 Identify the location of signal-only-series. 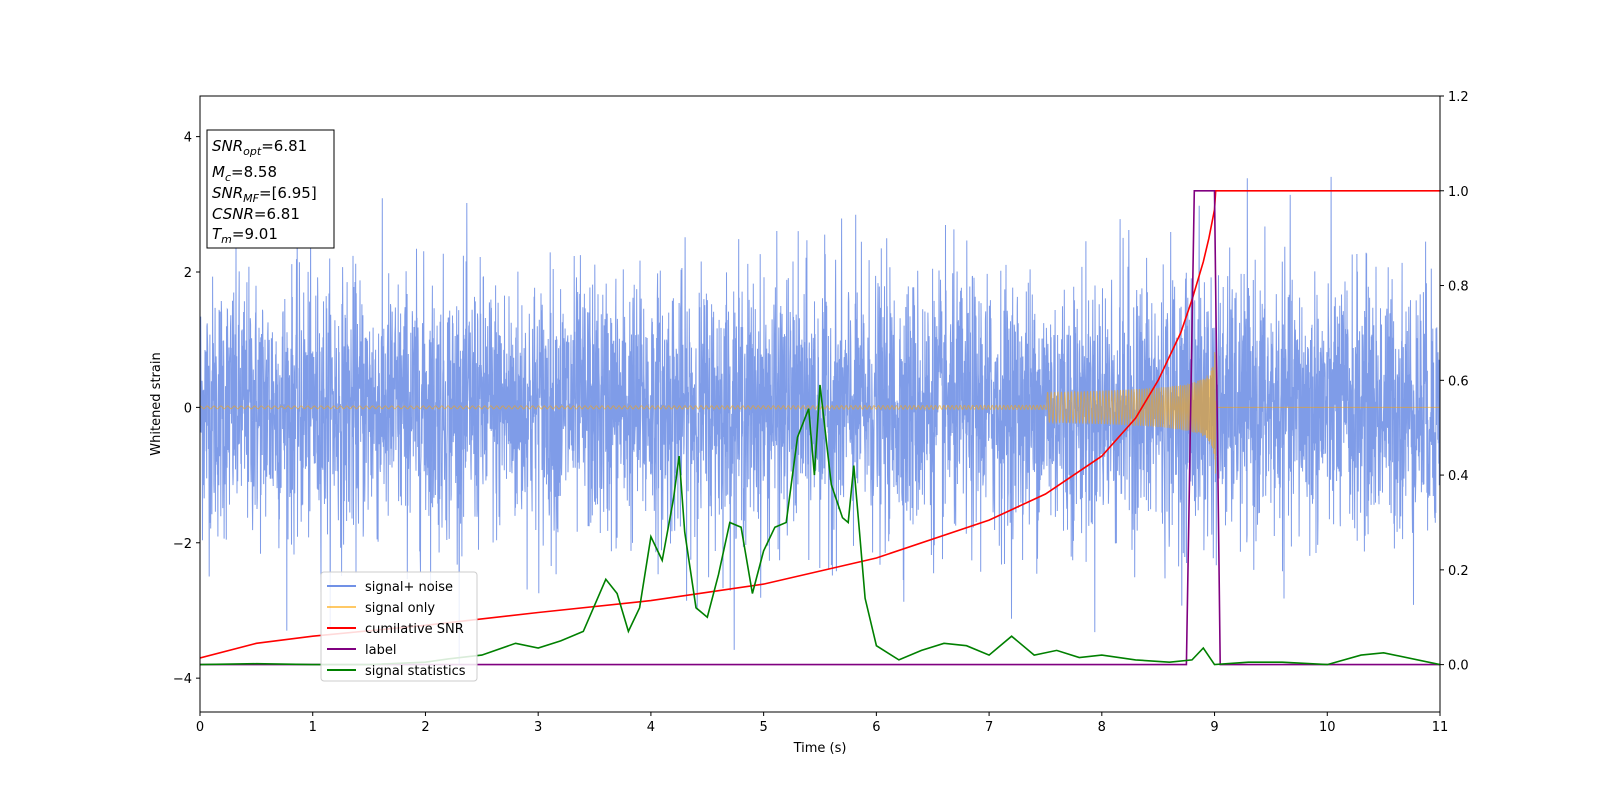
(820, 413).